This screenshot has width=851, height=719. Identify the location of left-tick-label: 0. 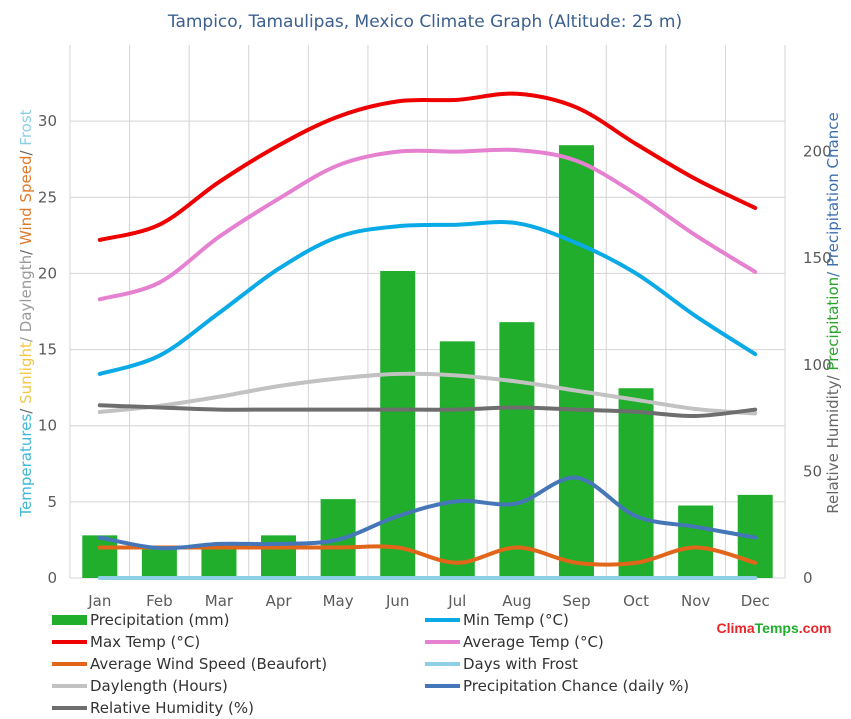
(52, 578).